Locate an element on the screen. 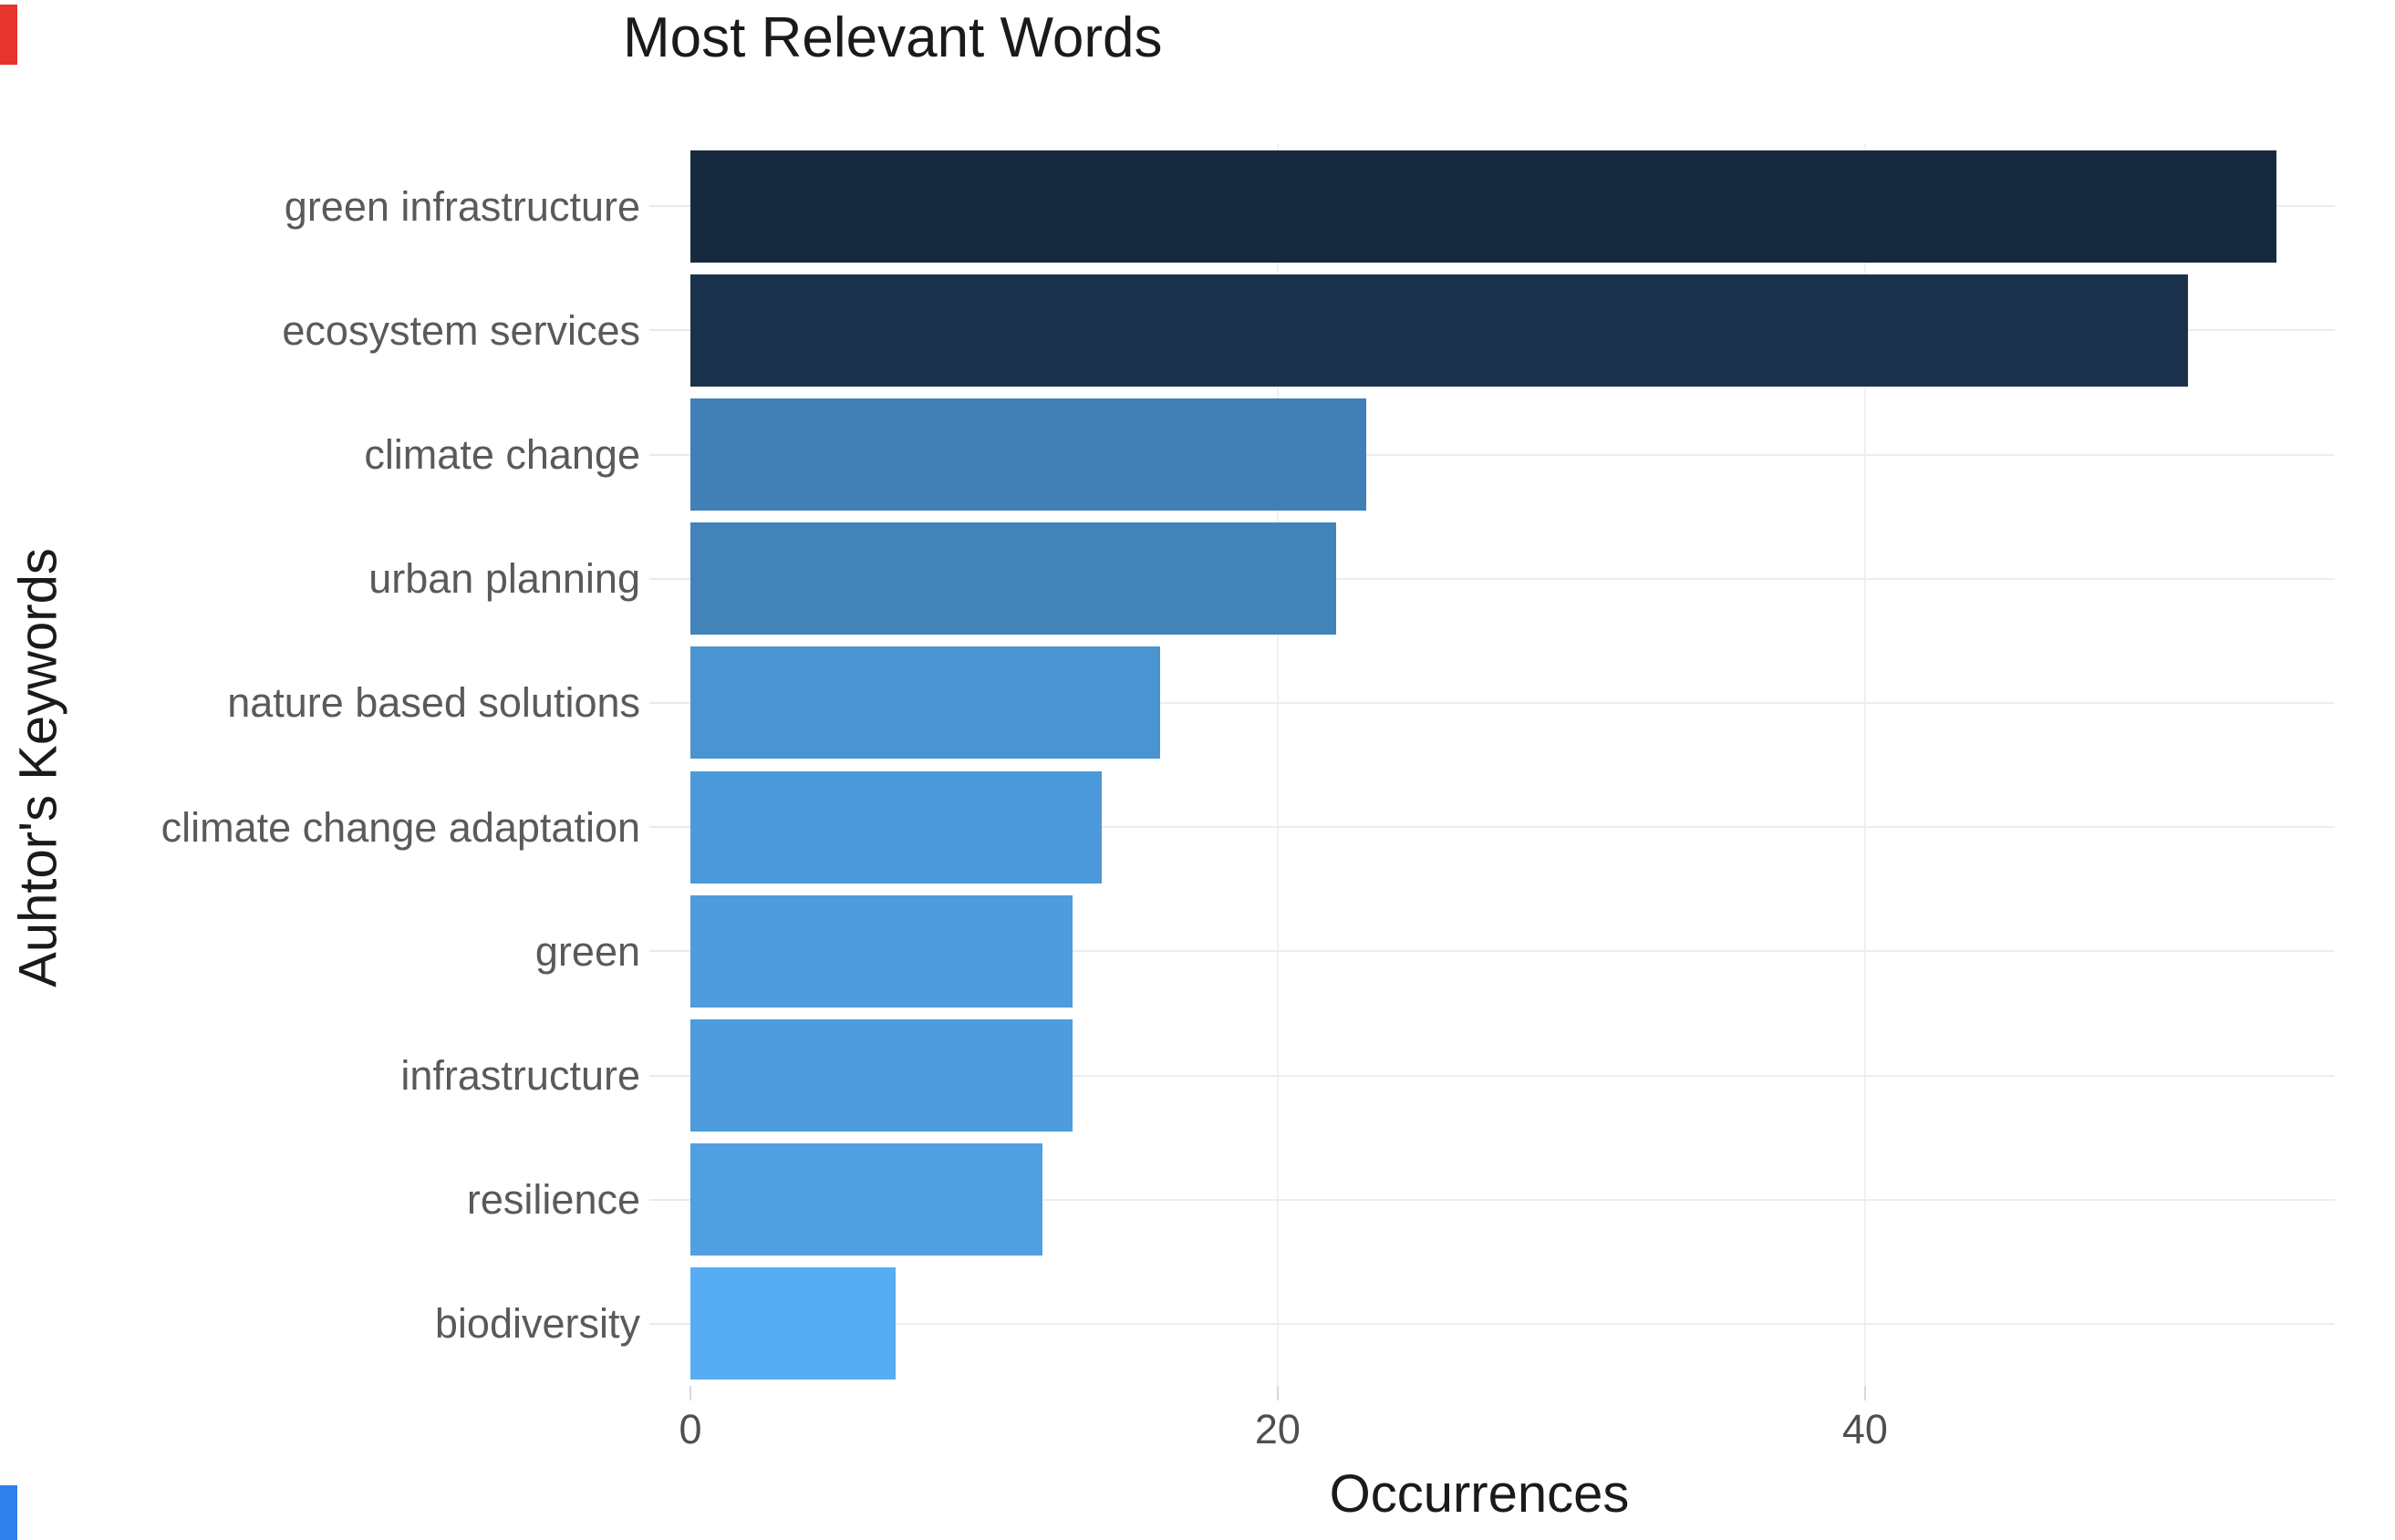 The height and width of the screenshot is (1540, 2395). bar-row: climate change adaptation is located at coordinates (1167, 827).